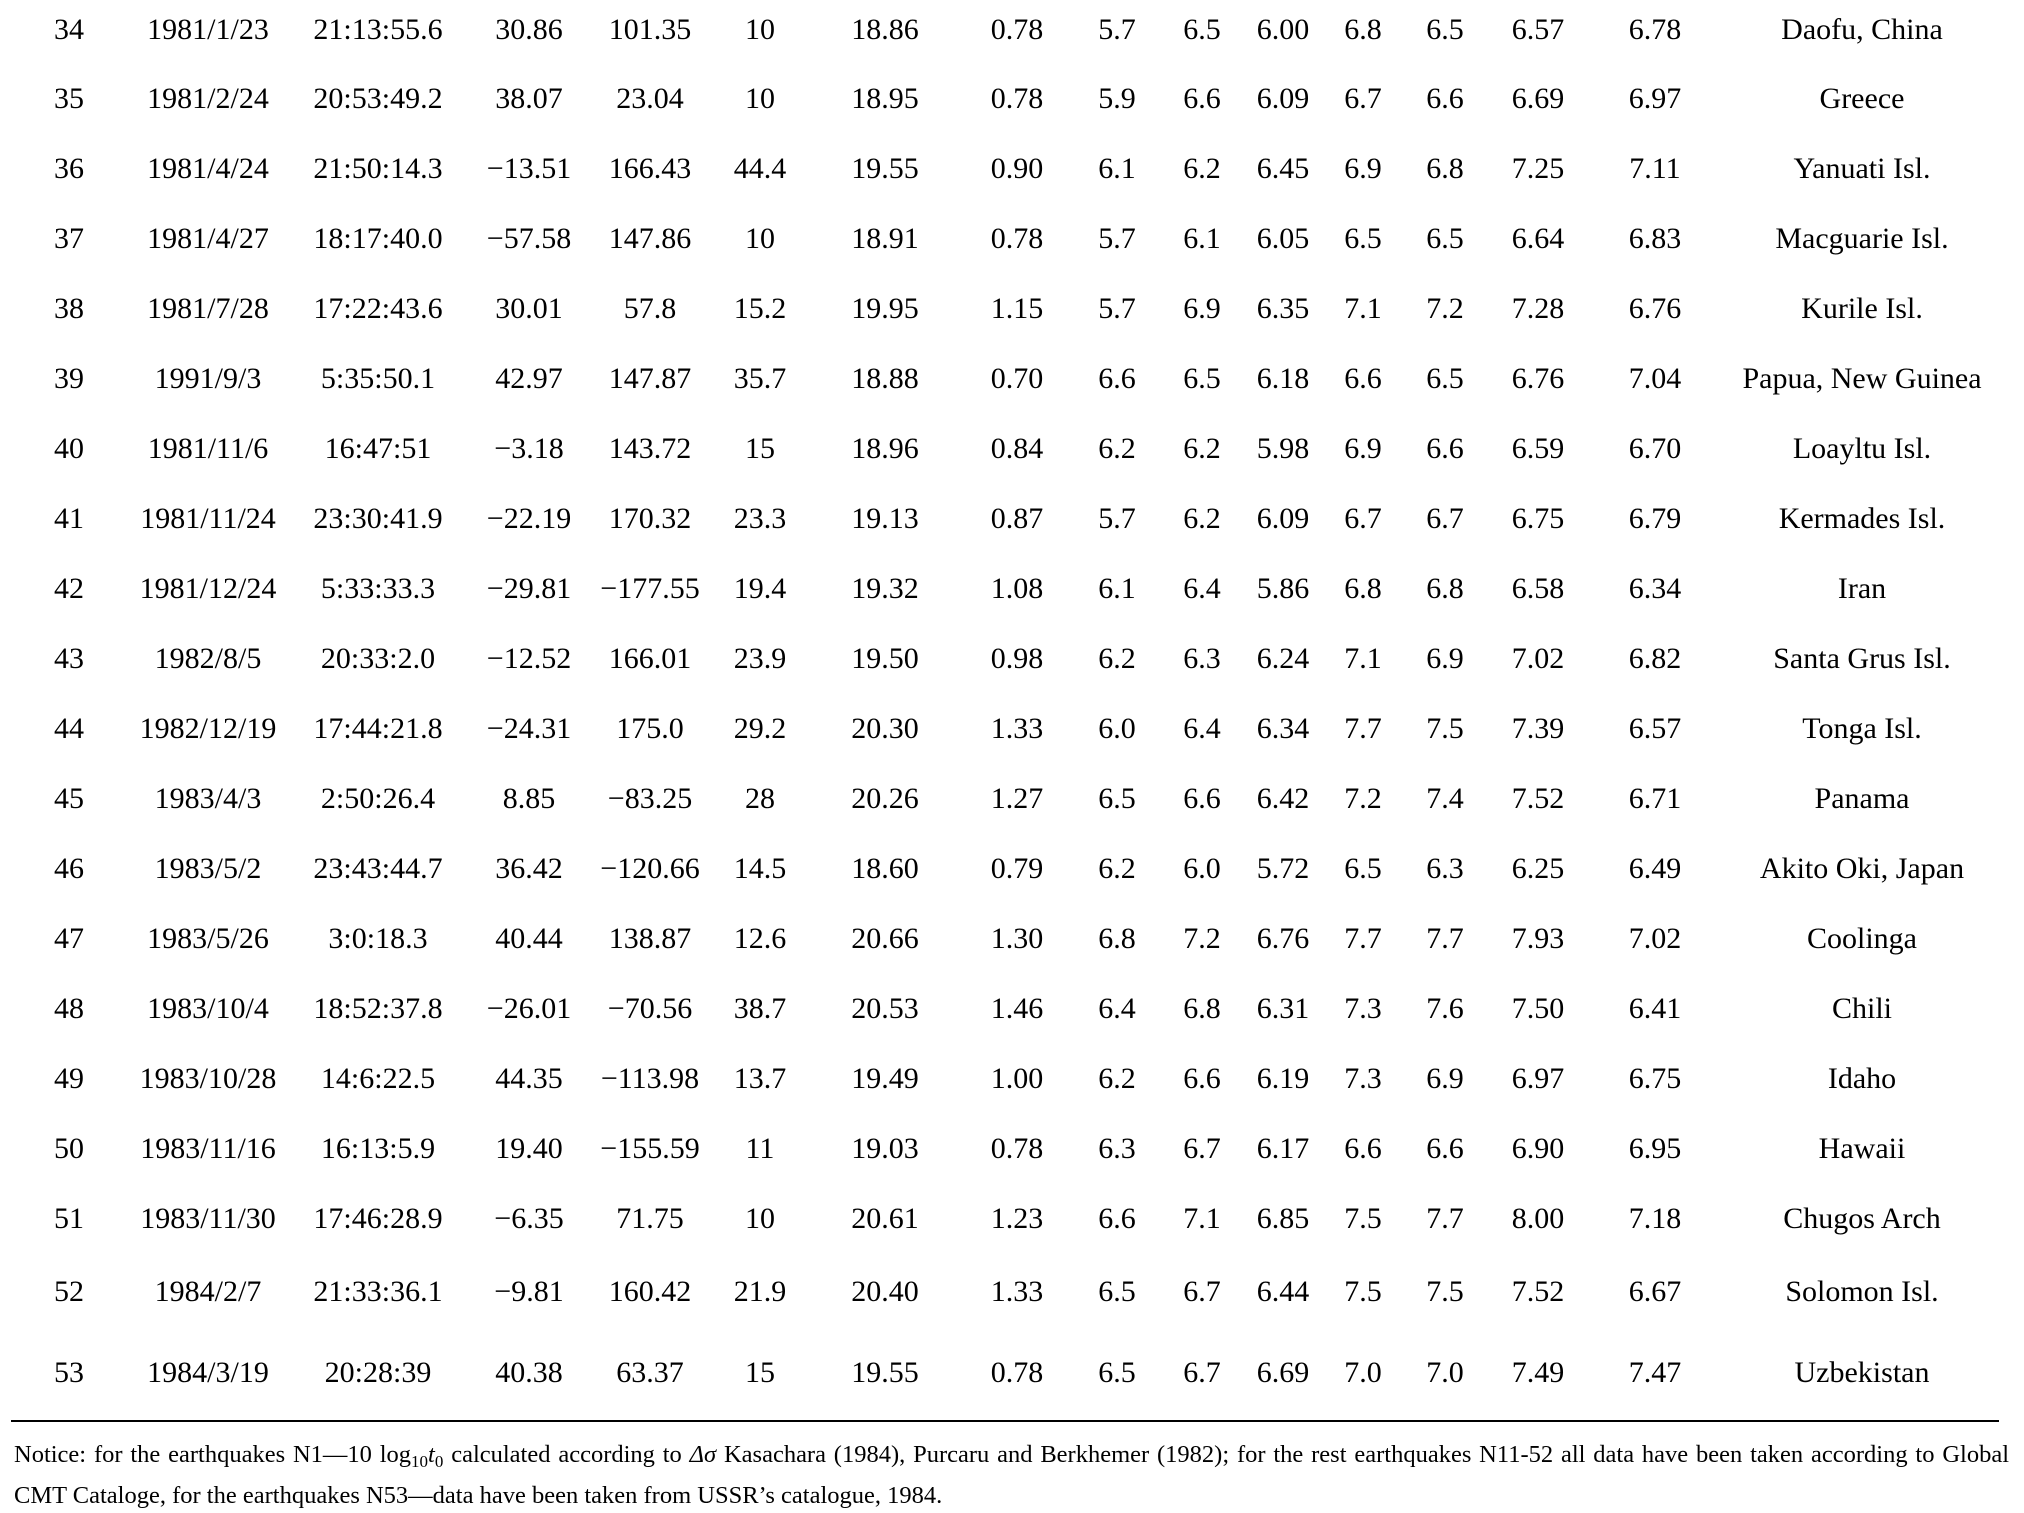 Image resolution: width=2024 pixels, height=1513 pixels. Describe the element at coordinates (1363, 868) in the screenshot. I see `cell-value-5: 6.5` at that location.